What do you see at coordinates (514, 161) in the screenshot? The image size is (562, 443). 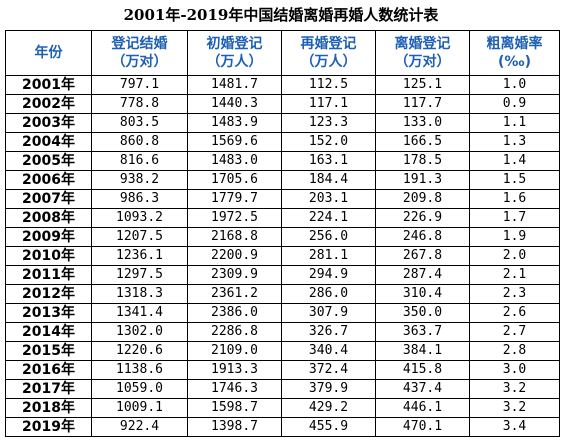 I see `cell-crude-divorce-rate: 1.4` at bounding box center [514, 161].